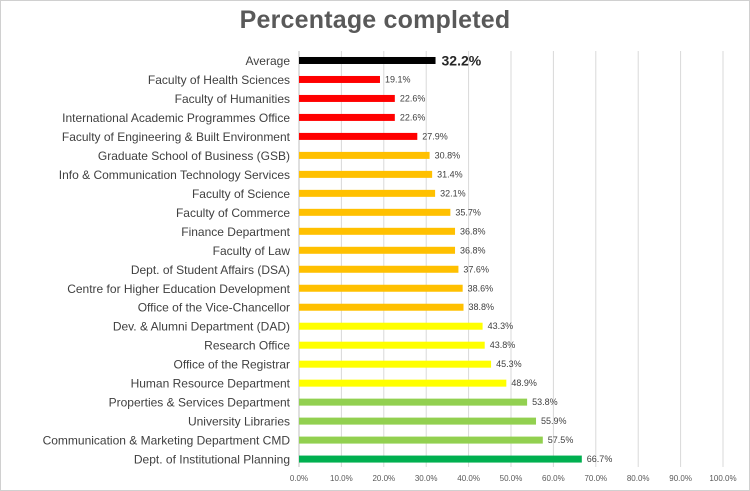  What do you see at coordinates (268, 61) in the screenshot?
I see `category-label: Average` at bounding box center [268, 61].